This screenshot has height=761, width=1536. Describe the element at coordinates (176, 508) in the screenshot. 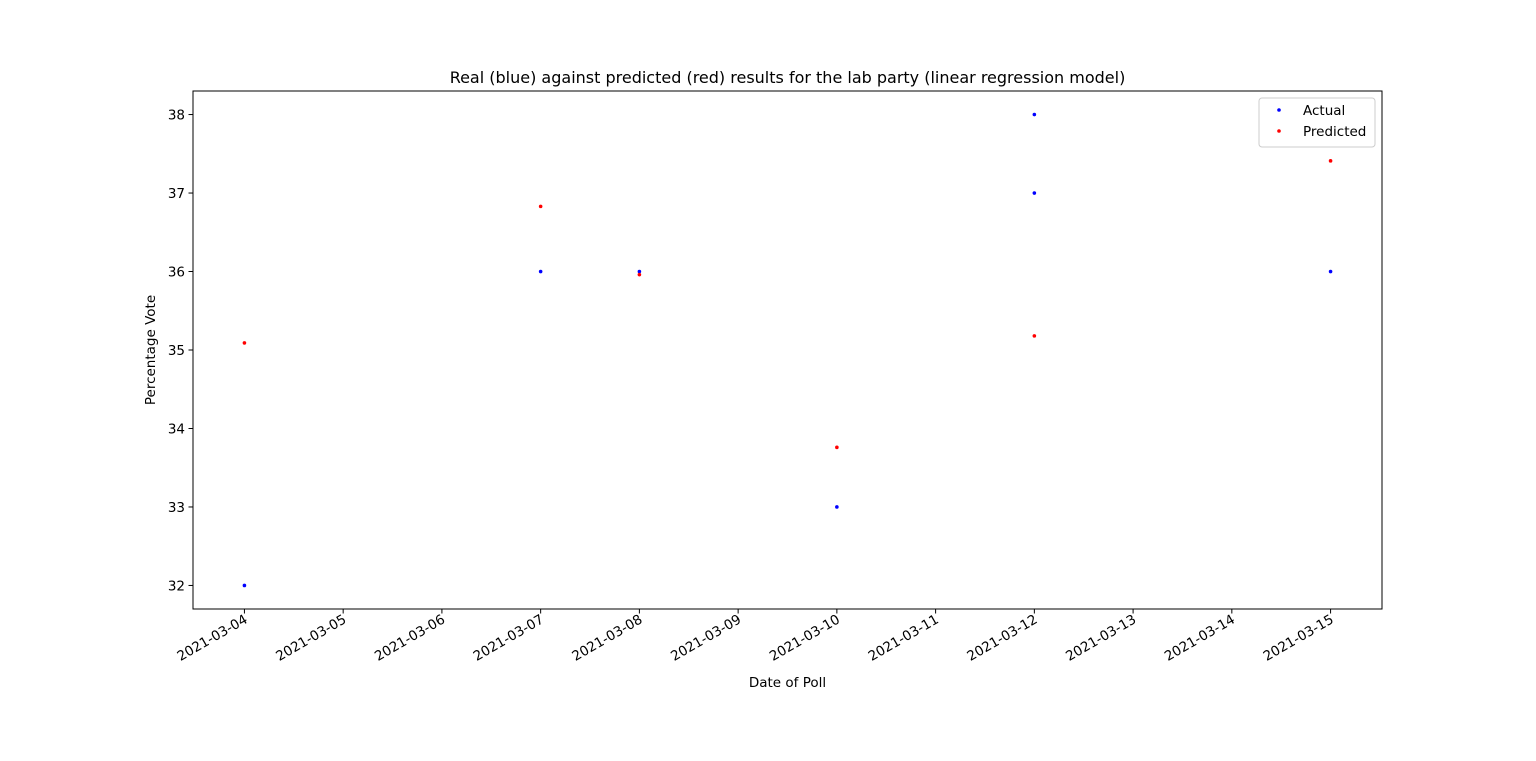

I see `y-tick-label: 33` at that location.